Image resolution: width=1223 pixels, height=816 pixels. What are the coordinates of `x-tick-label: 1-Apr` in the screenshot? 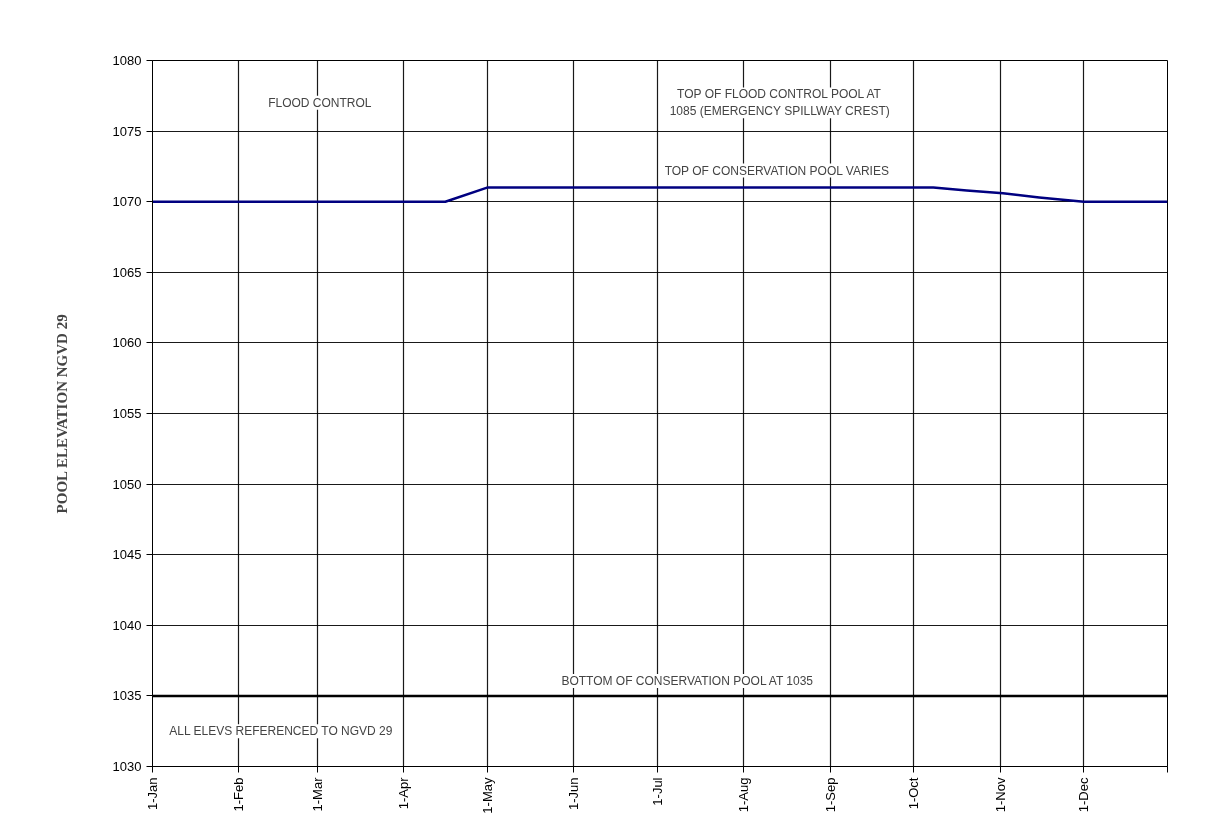 It's located at (403, 793).